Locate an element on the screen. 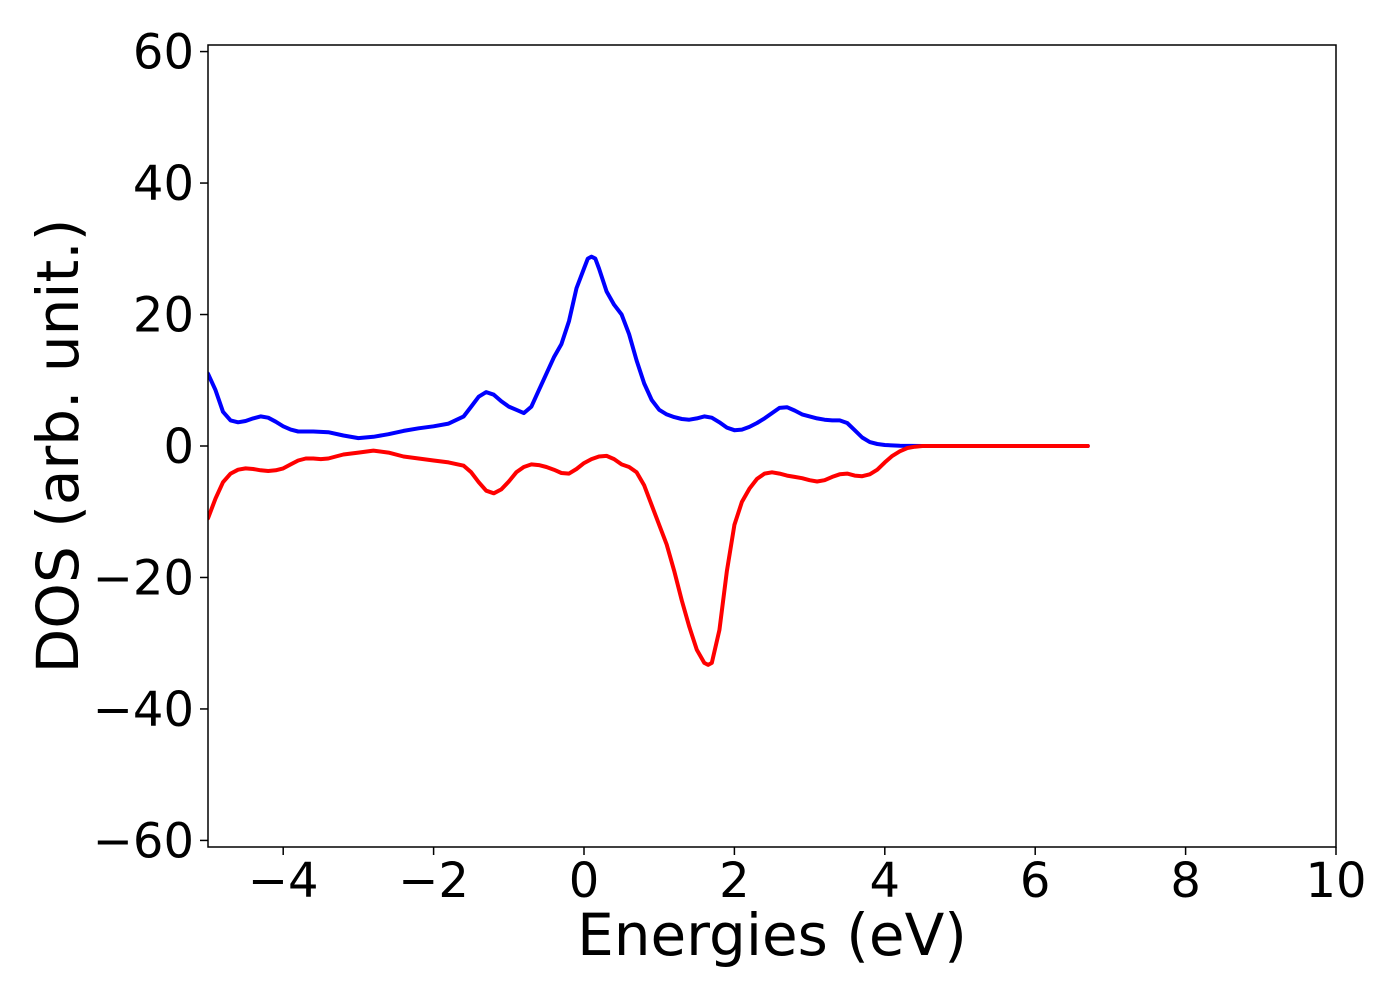  x-tick-label: 8 is located at coordinates (1185, 881).